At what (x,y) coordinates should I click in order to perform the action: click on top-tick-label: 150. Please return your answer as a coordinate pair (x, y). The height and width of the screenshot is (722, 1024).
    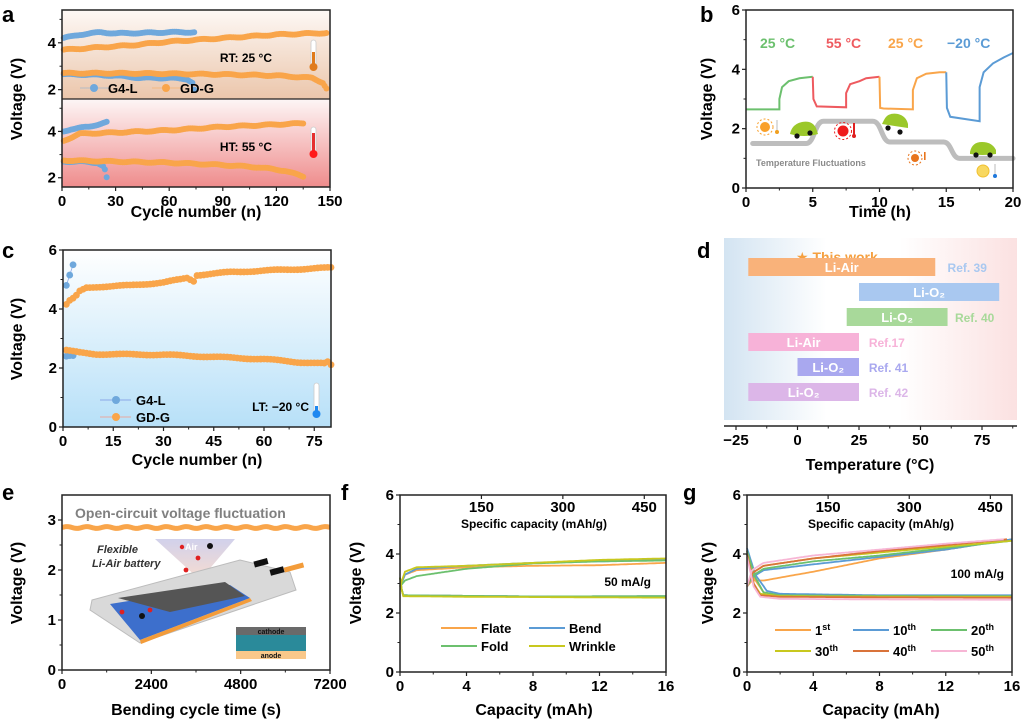
    Looking at the image, I should click on (828, 507).